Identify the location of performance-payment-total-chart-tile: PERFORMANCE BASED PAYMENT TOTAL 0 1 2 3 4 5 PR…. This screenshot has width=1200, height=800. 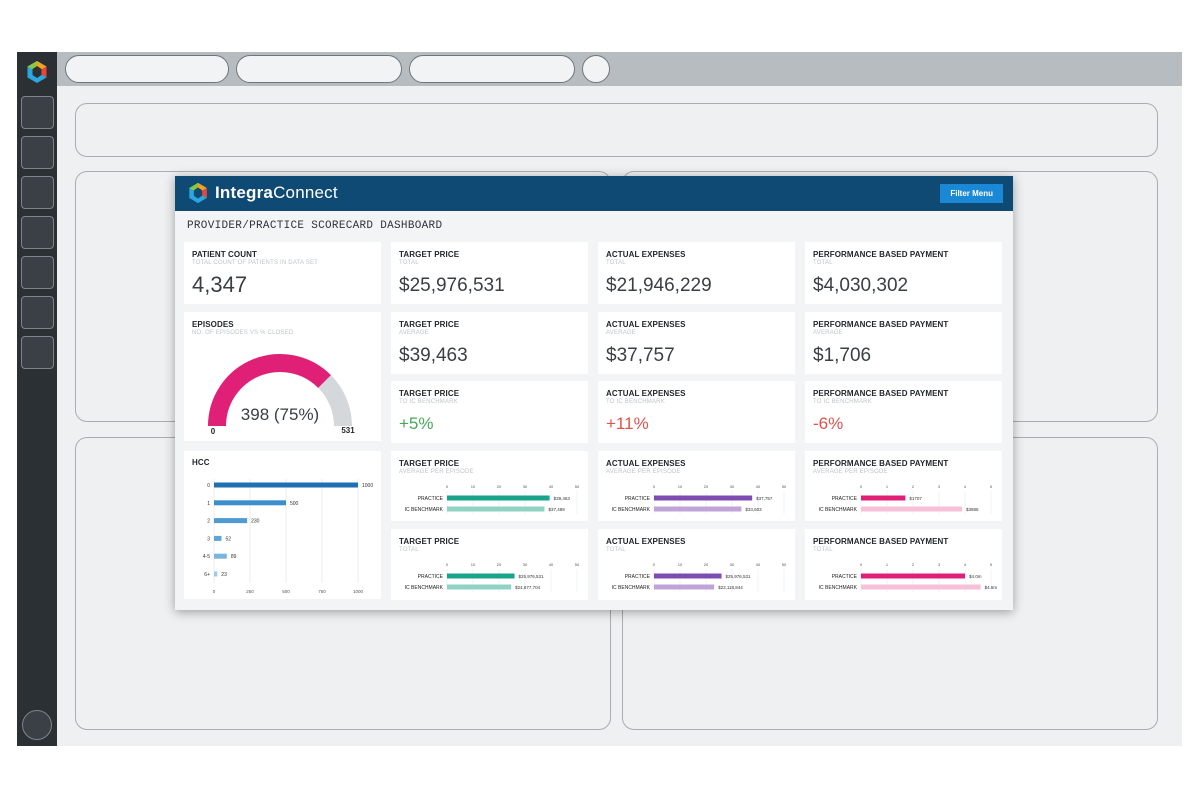
(903, 564).